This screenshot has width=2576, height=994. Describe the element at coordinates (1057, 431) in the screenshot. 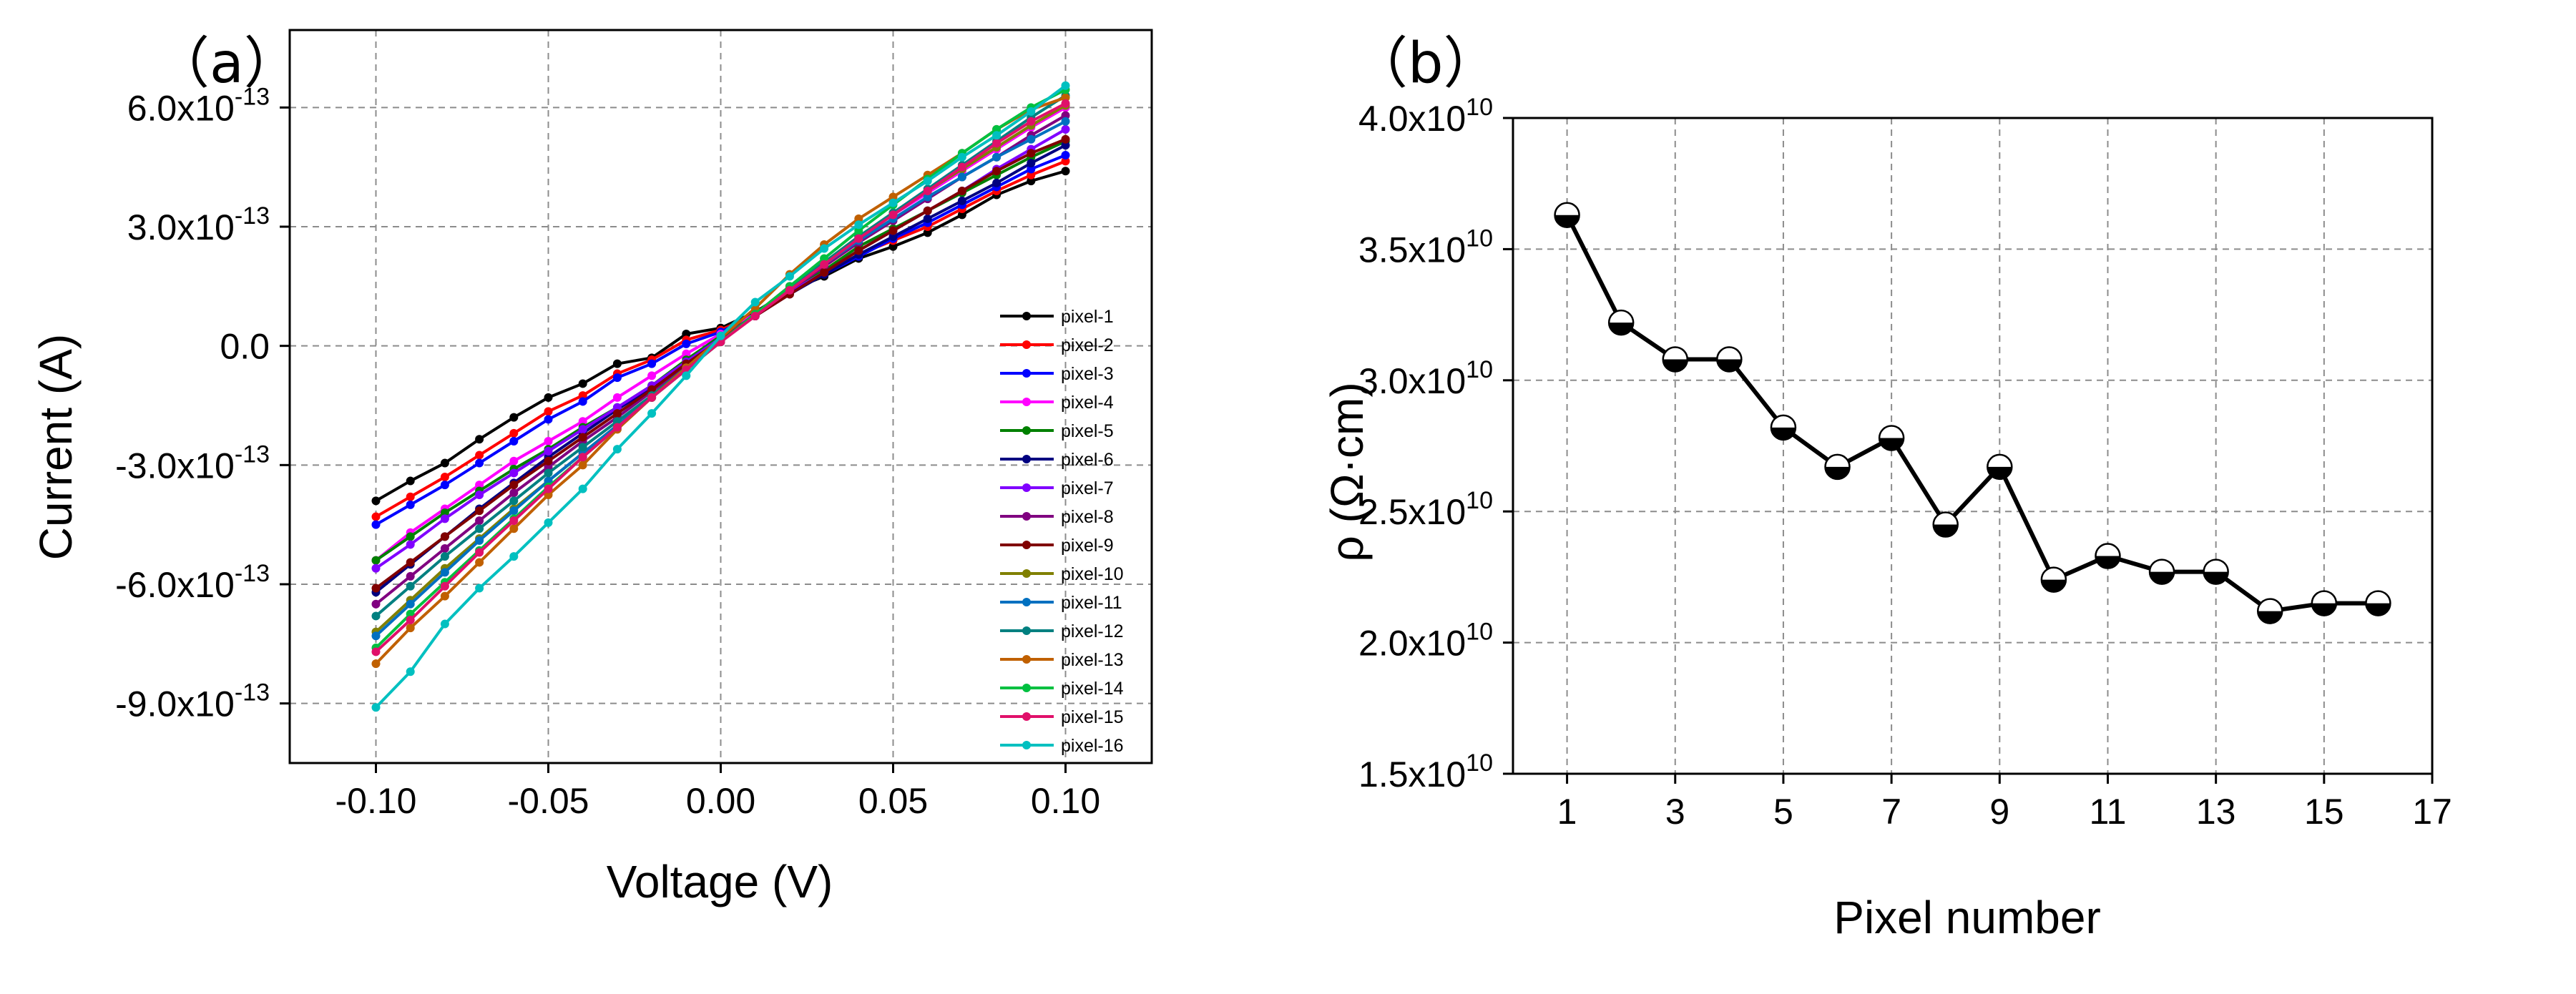

I see `legend-item: pixel-5` at that location.